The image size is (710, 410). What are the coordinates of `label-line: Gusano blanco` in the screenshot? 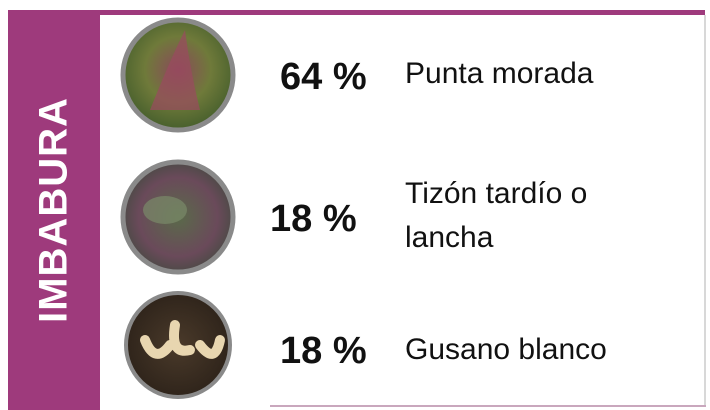 It's located at (506, 349).